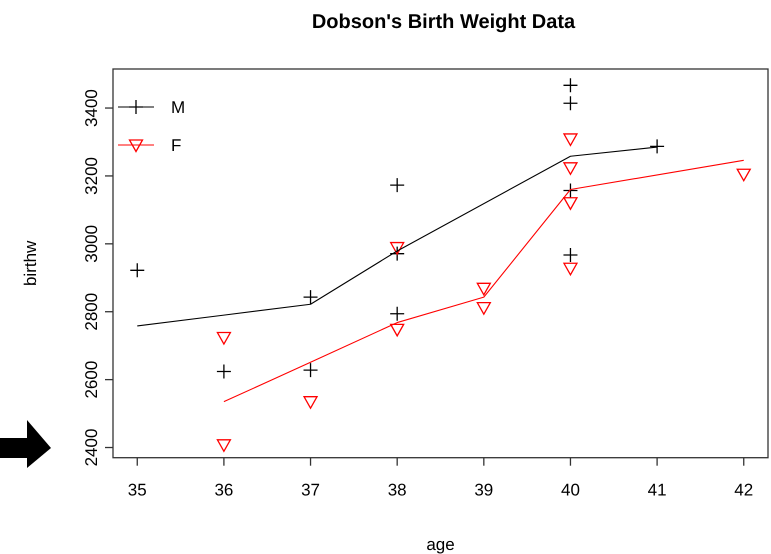 The height and width of the screenshot is (554, 771). I want to click on y-axis-title: birthw, so click(30, 263).